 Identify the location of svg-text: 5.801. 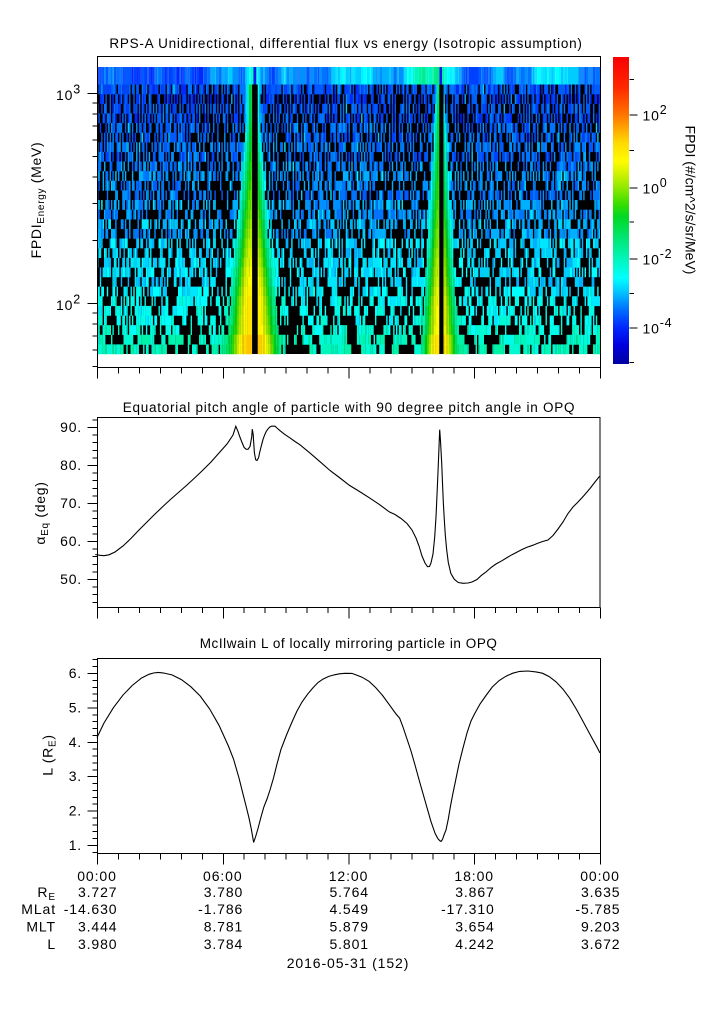
(349, 944).